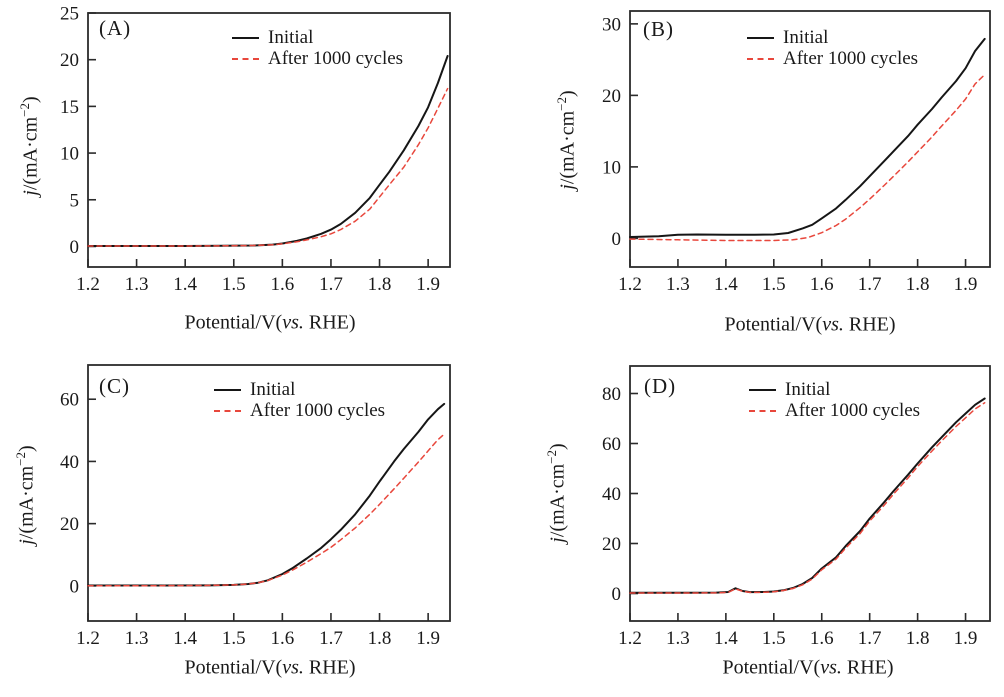 This screenshot has height=697, width=1004. Describe the element at coordinates (611, 394) in the screenshot. I see `y-tick-label: 80` at that location.